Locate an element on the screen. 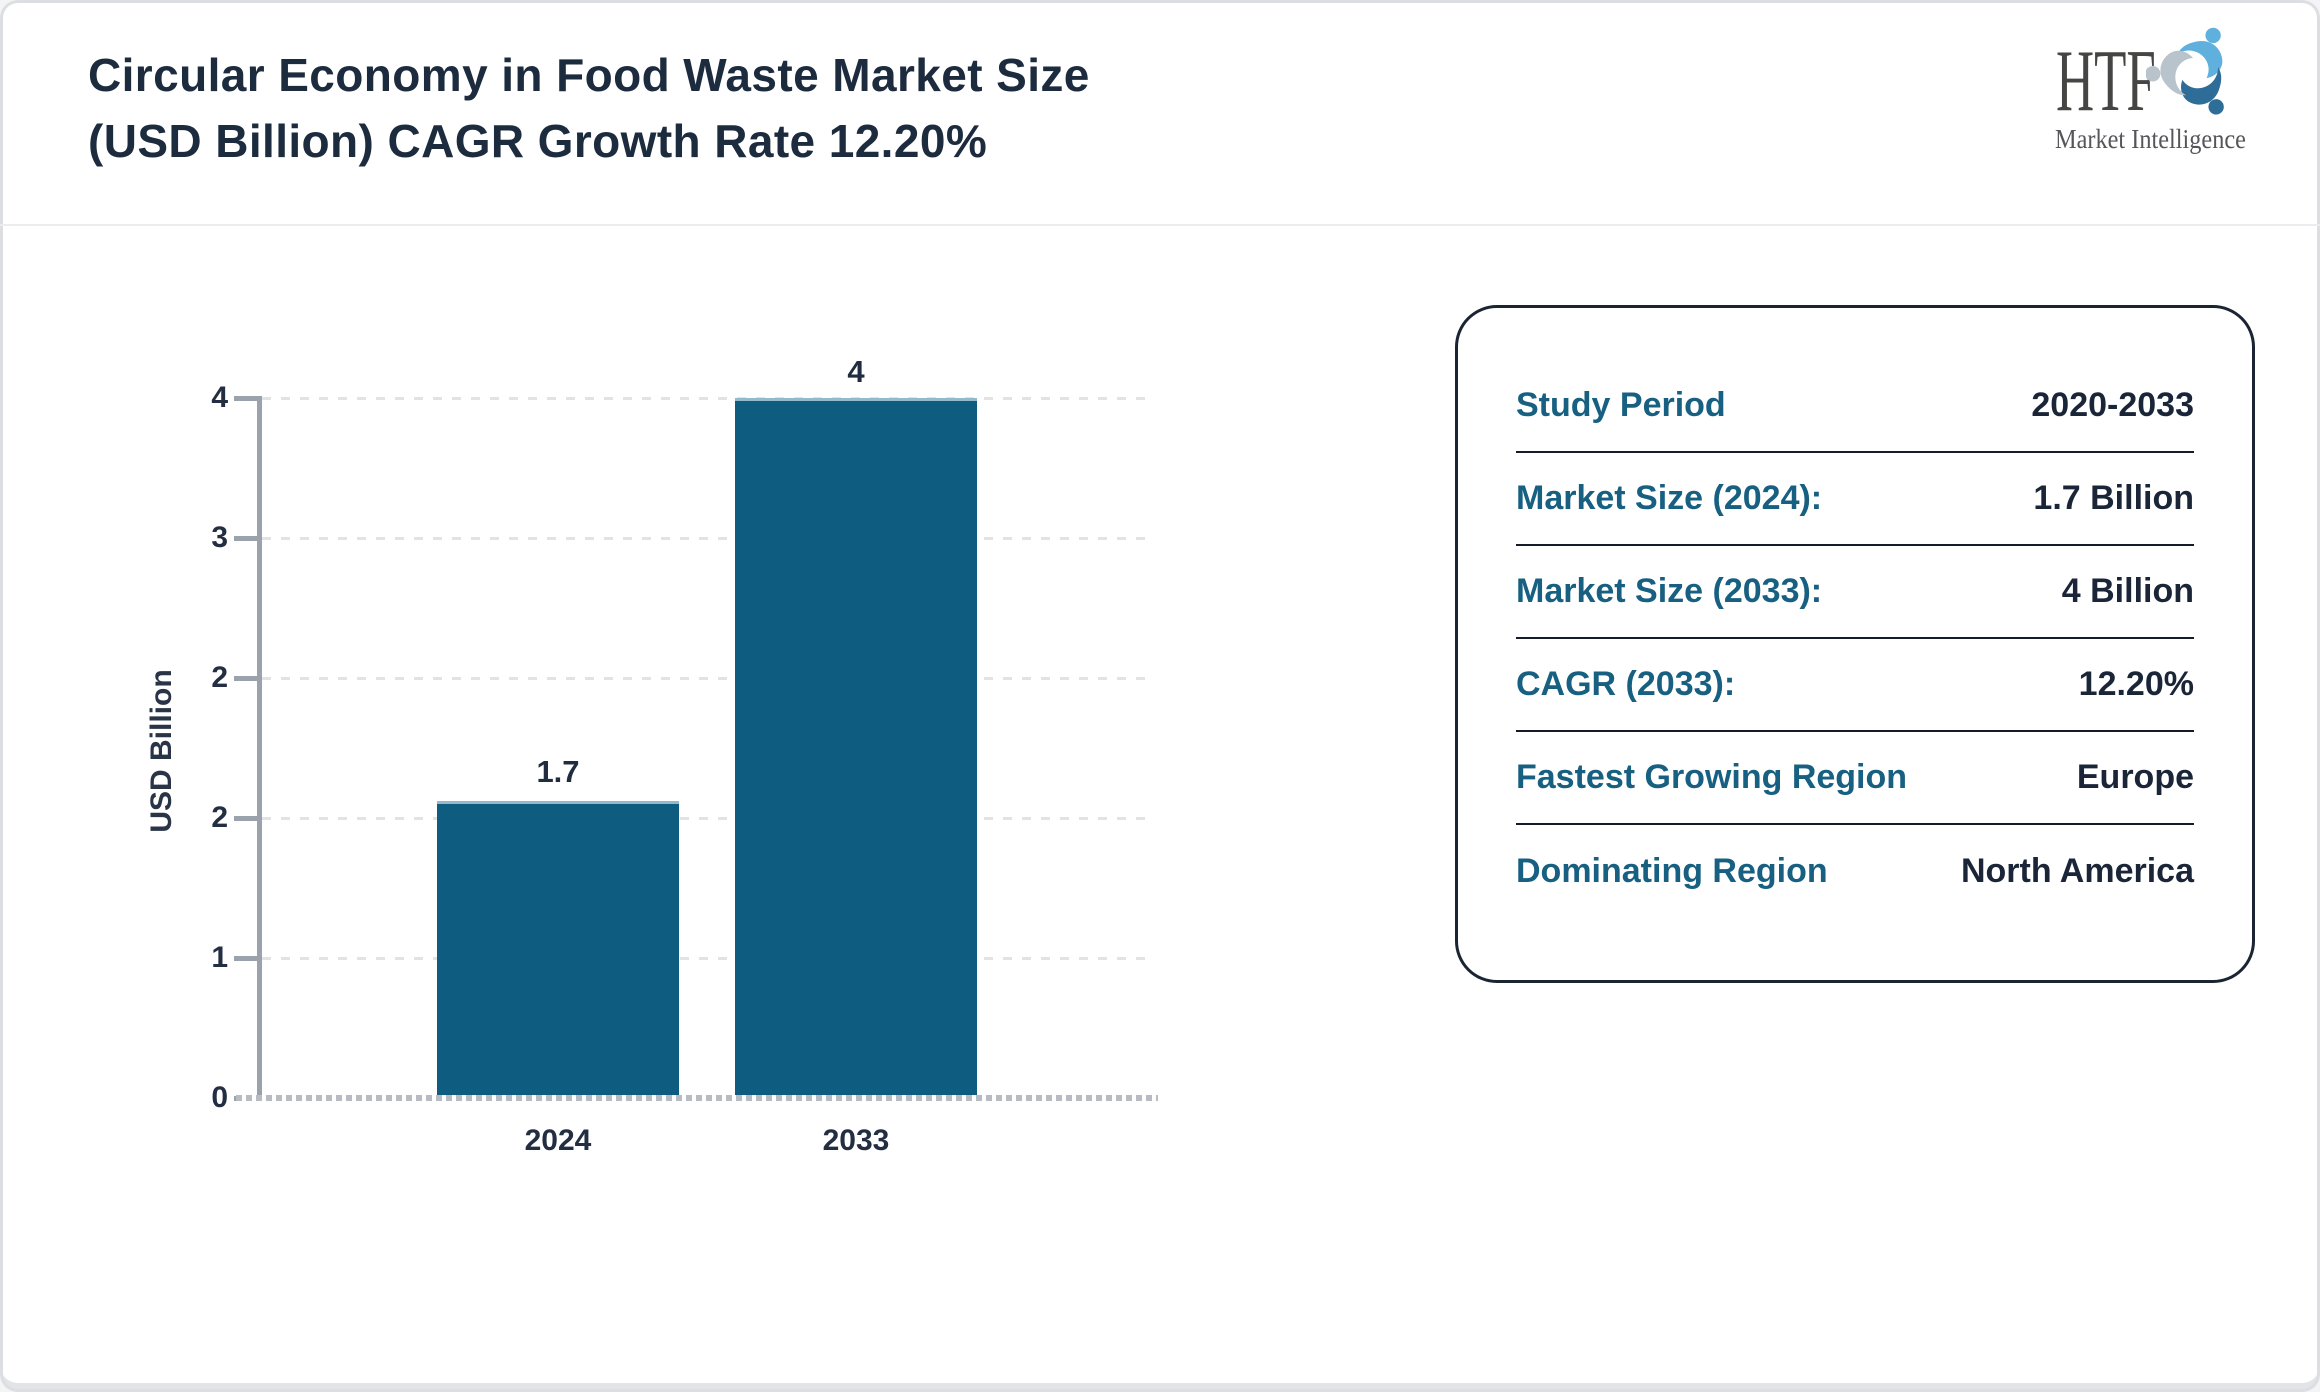 The width and height of the screenshot is (2320, 1392). htf-swirl-icon is located at coordinates (2185, 71).